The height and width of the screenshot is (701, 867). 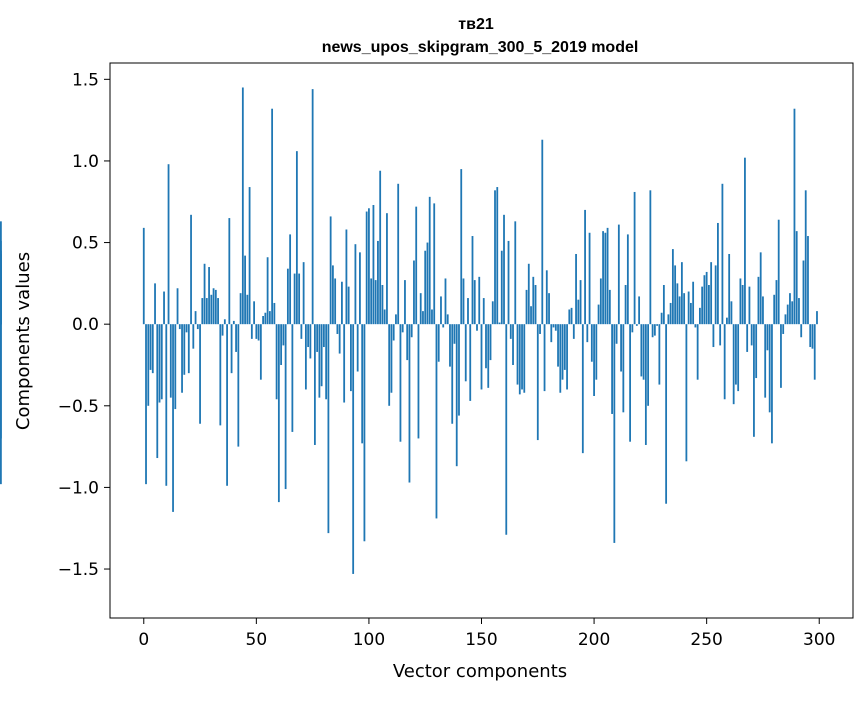 What do you see at coordinates (78, 407) in the screenshot?
I see `y-tick-label: −0.5` at bounding box center [78, 407].